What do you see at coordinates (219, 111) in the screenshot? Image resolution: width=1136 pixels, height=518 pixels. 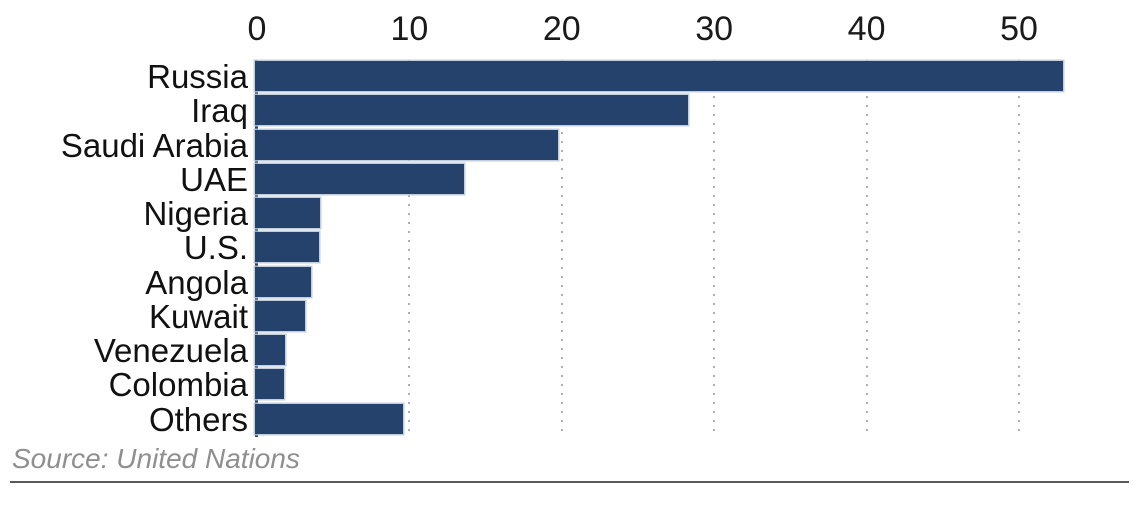 I see `category-label: Iraq` at bounding box center [219, 111].